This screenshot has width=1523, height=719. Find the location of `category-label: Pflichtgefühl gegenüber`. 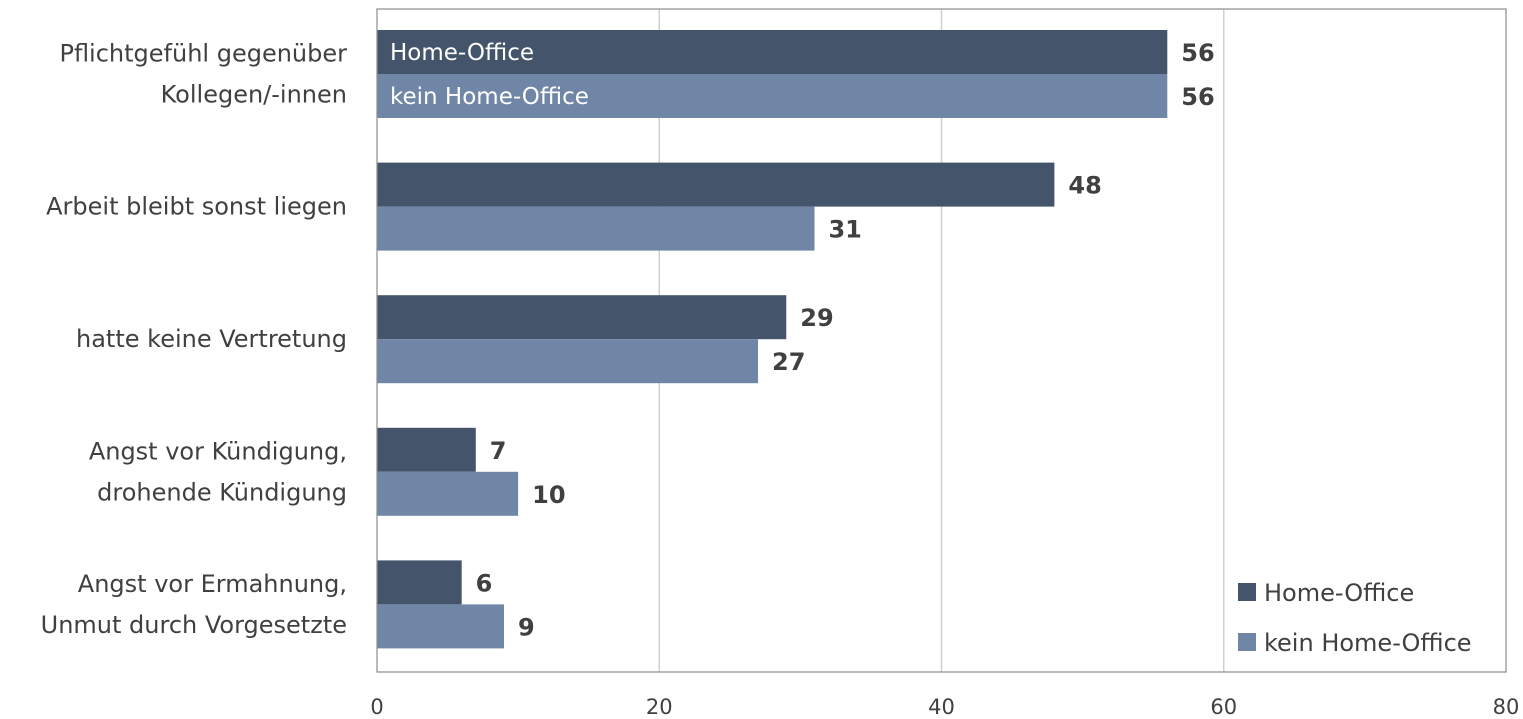

category-label: Pflichtgefühl gegenüber is located at coordinates (203, 54).